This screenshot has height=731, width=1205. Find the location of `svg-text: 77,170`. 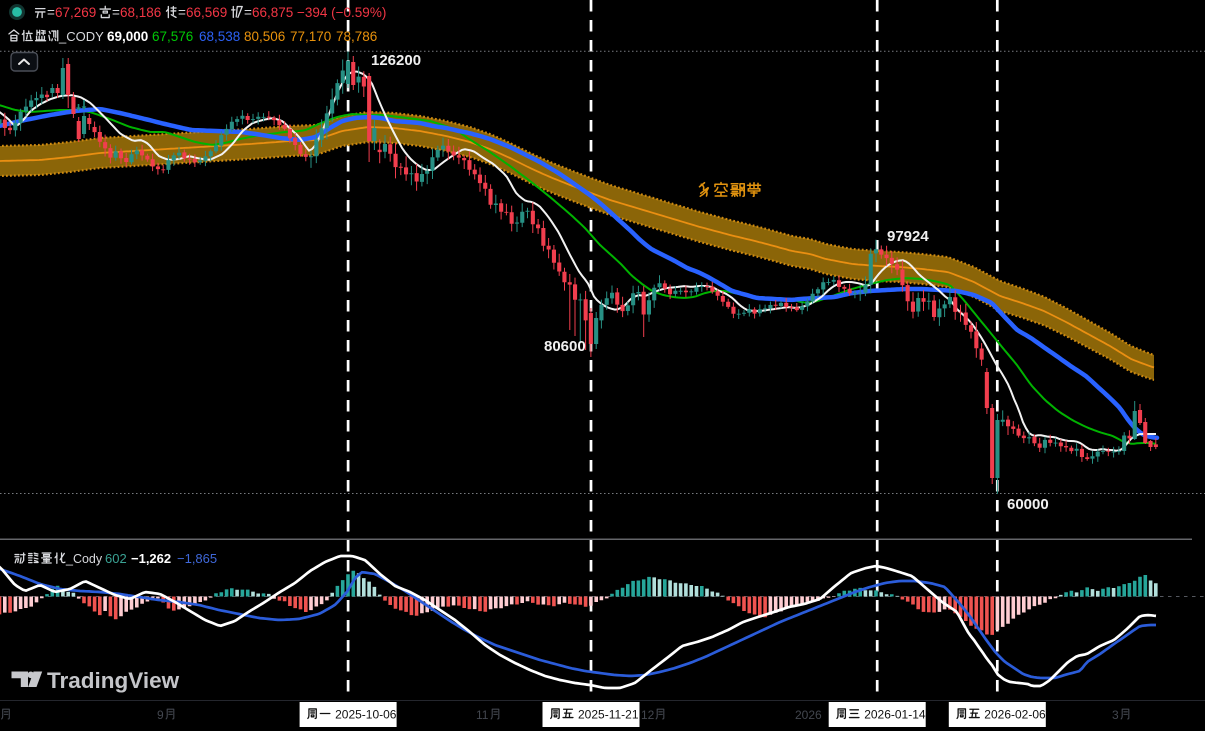

svg-text: 77,170 is located at coordinates (310, 36).